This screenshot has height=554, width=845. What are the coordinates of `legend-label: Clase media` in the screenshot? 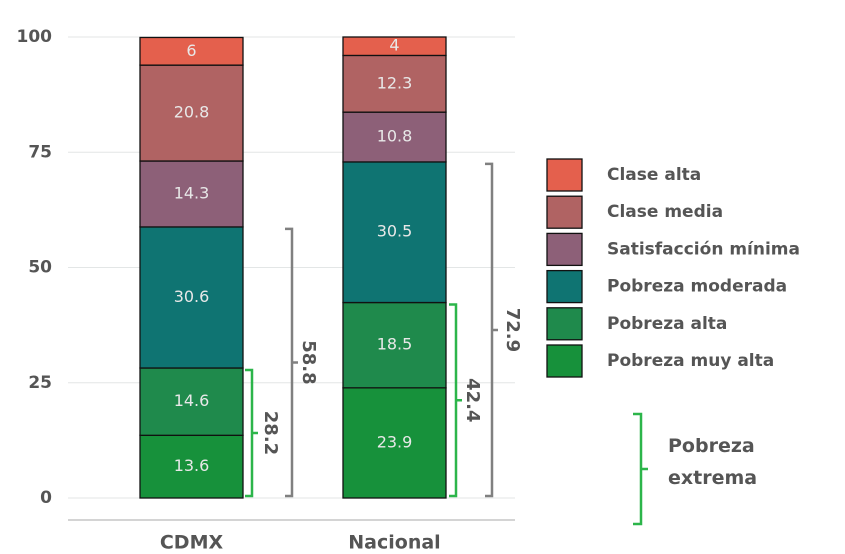 It's located at (665, 212).